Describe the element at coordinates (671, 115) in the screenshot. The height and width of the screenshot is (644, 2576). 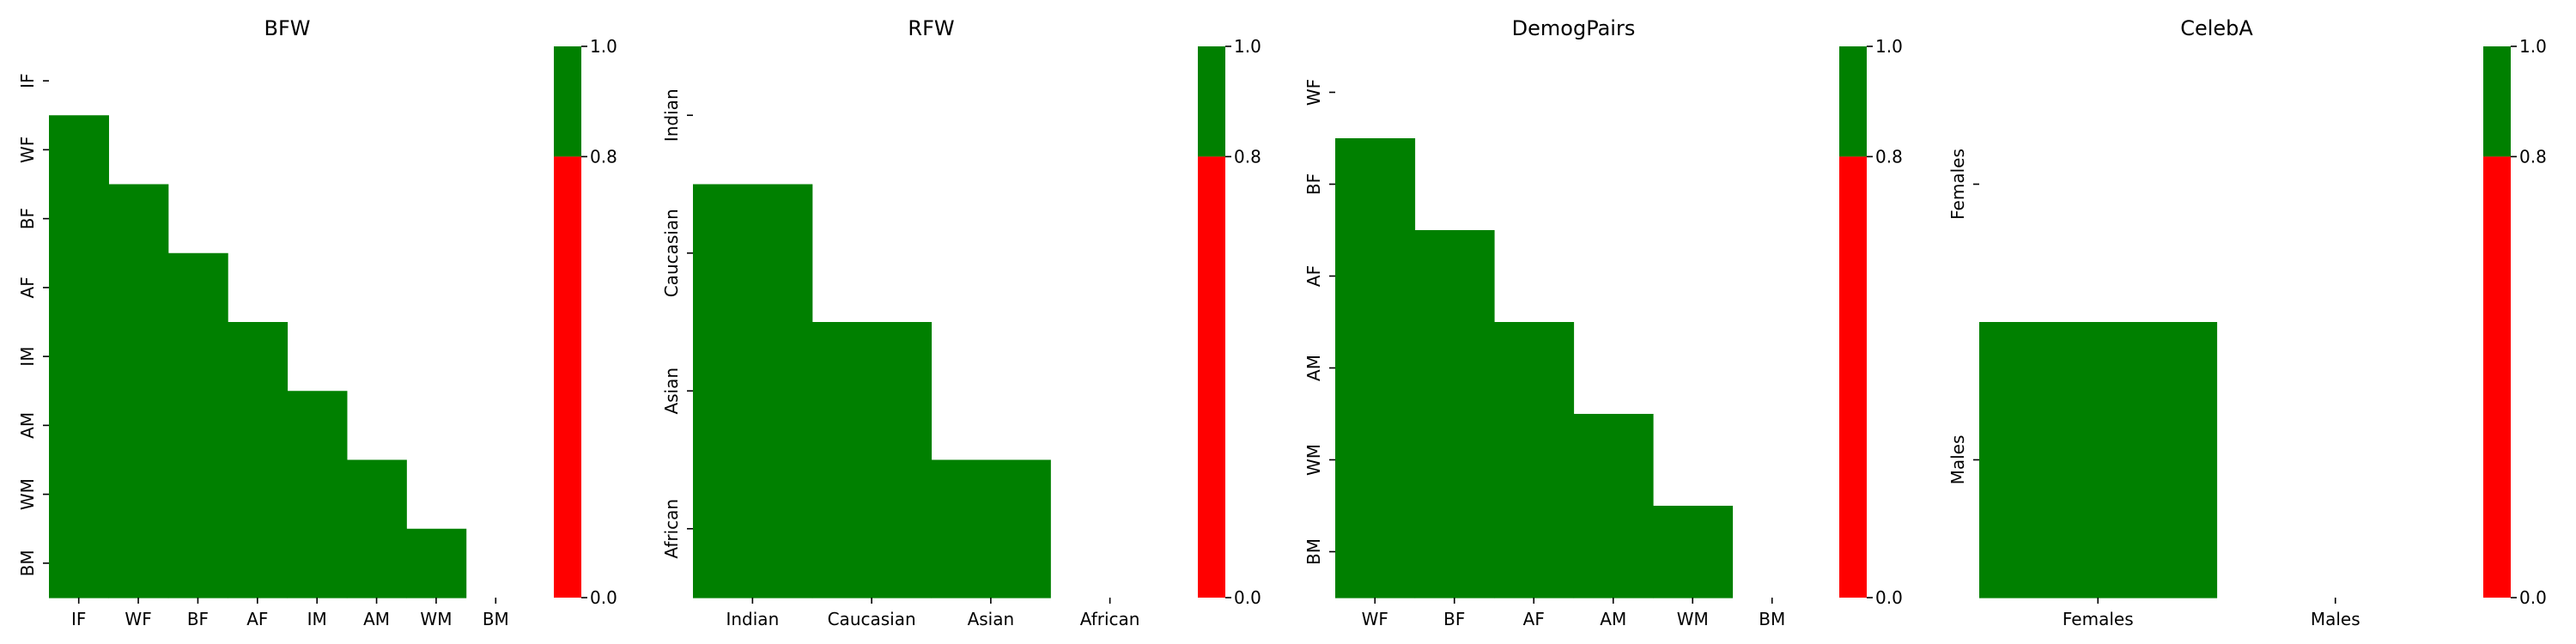
I see `y-tick-label: Indian` at that location.